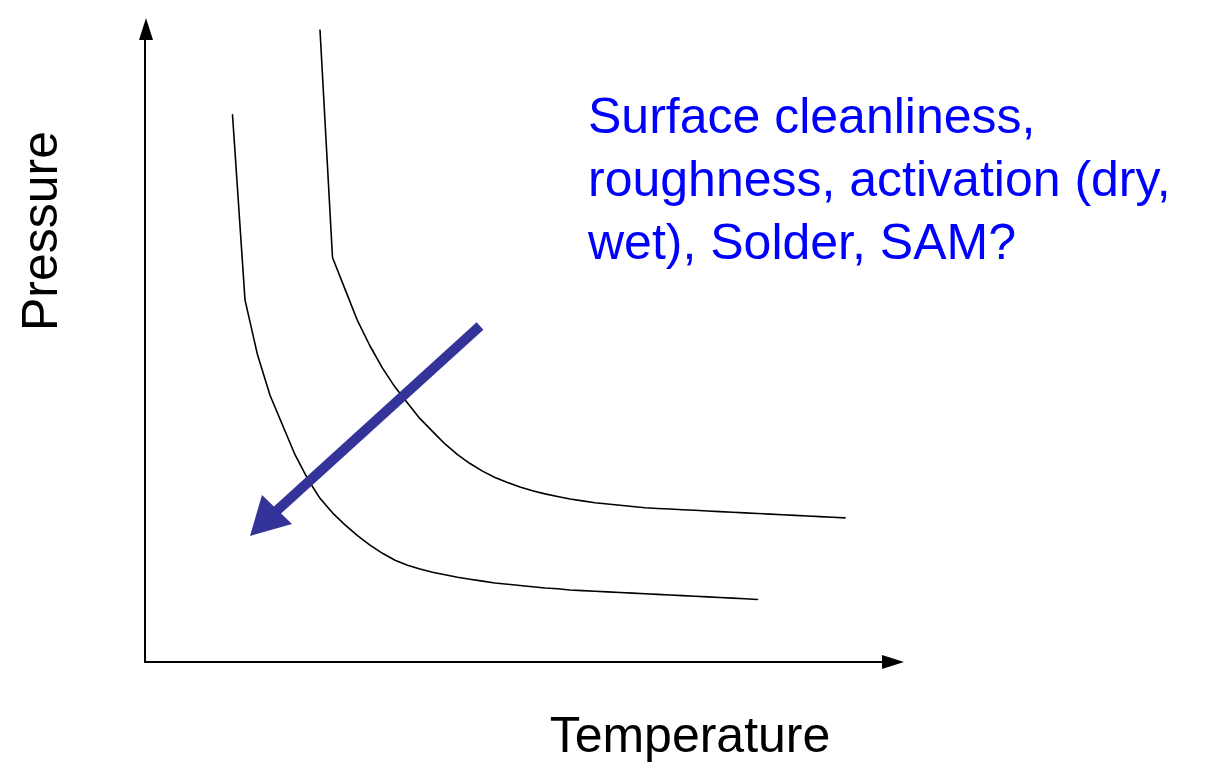 This screenshot has width=1217, height=772. Describe the element at coordinates (880, 179) in the screenshot. I see `annotation: Surface cleanliness, roughness, activation (dry, wet), Solder, SAM?` at that location.